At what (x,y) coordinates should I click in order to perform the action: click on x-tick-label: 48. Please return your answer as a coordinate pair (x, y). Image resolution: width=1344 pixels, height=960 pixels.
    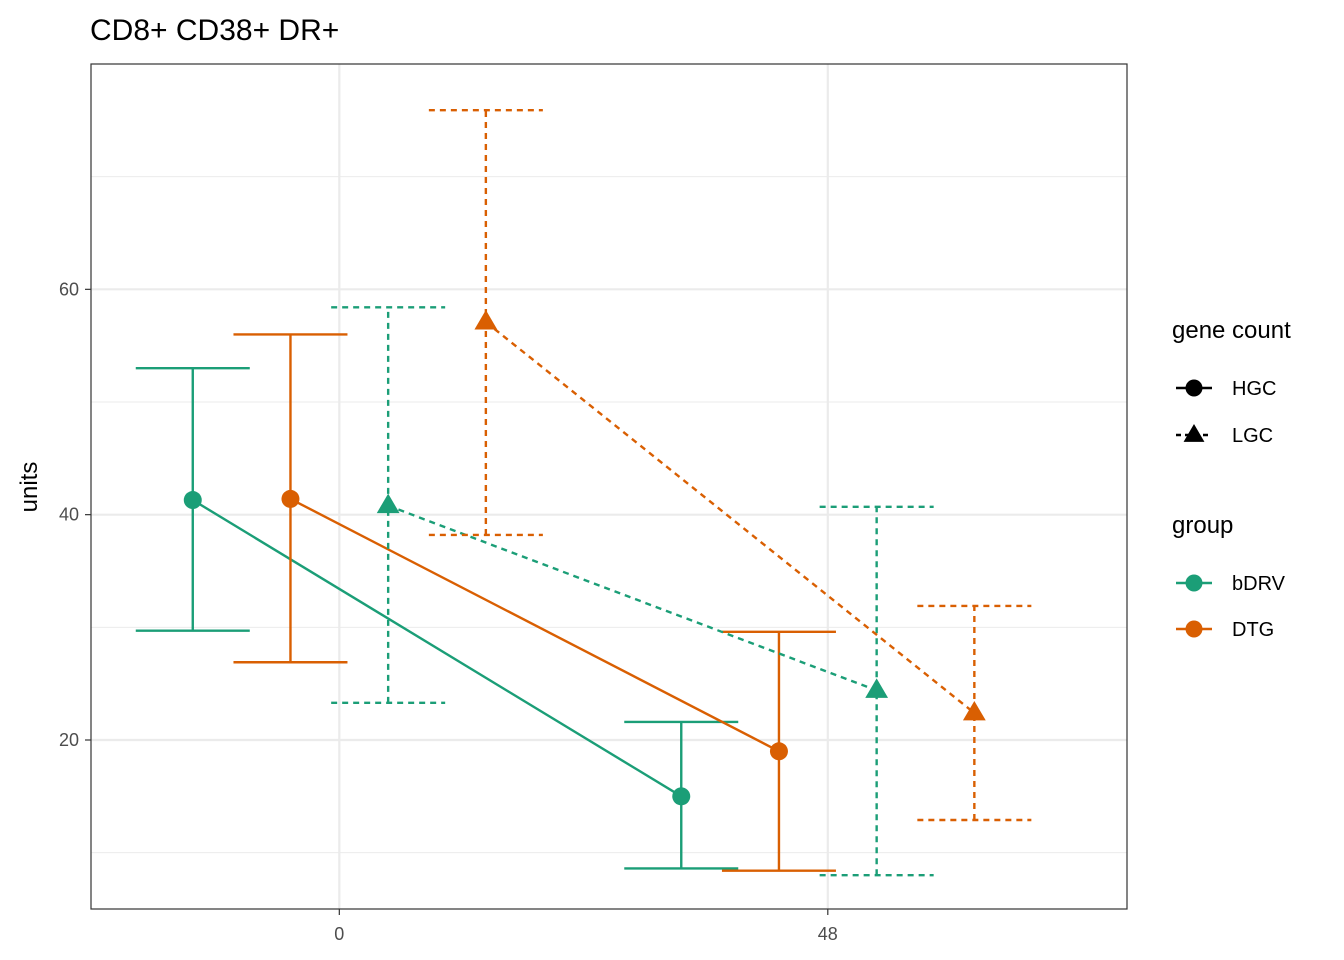
    Looking at the image, I should click on (828, 934).